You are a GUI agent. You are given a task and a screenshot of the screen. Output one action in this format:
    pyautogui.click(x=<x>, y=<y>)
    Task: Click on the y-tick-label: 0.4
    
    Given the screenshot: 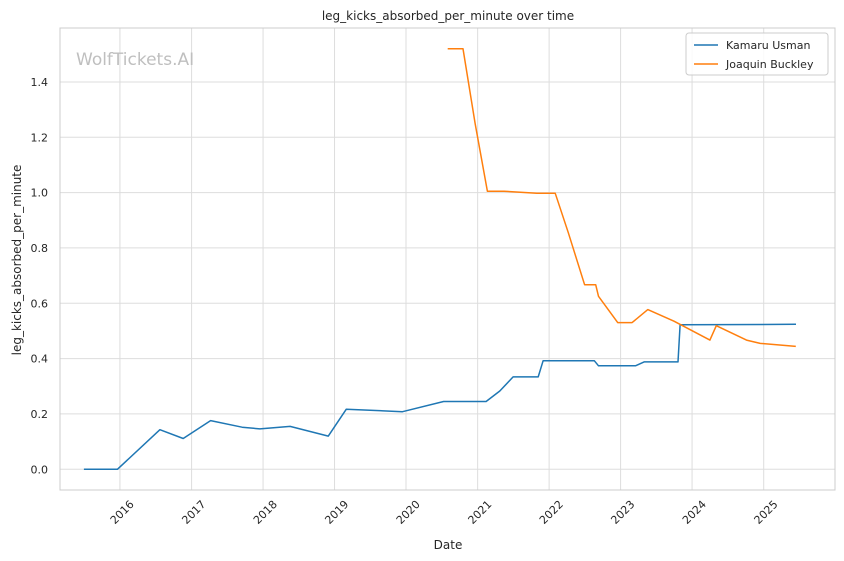 What is the action you would take?
    pyautogui.click(x=40, y=359)
    